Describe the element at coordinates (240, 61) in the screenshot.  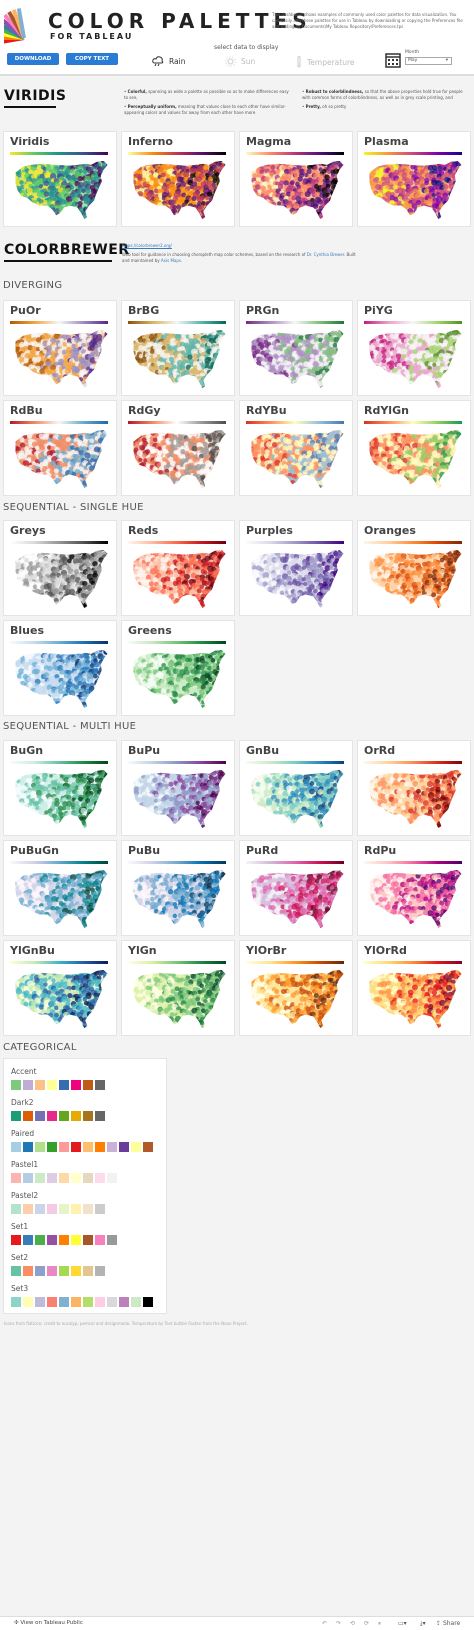
I see `sun-option: Sun` at that location.